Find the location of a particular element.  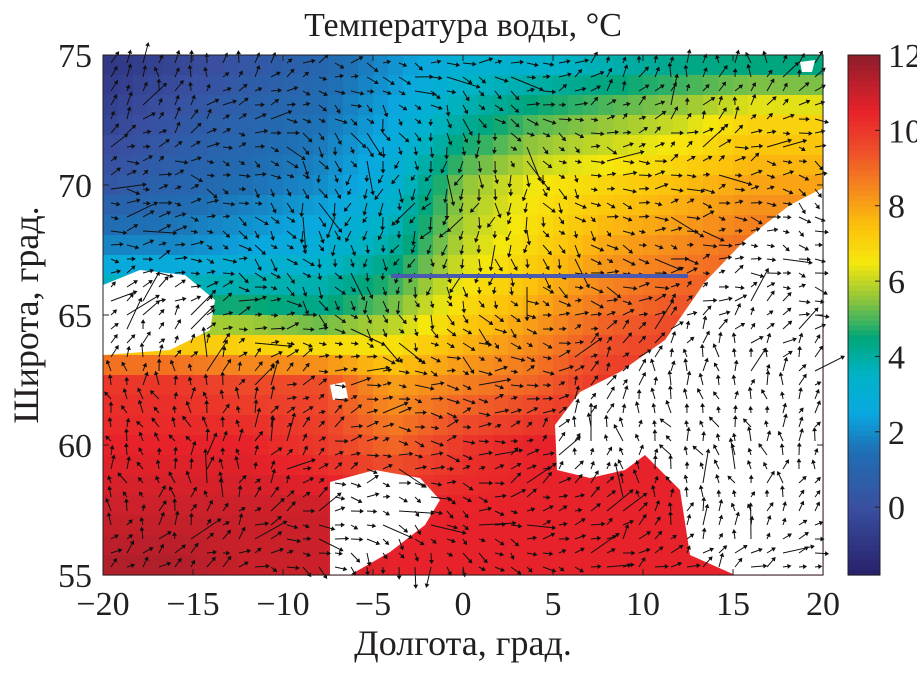

y-axis-label: Широта, град. is located at coordinates (26, 314).